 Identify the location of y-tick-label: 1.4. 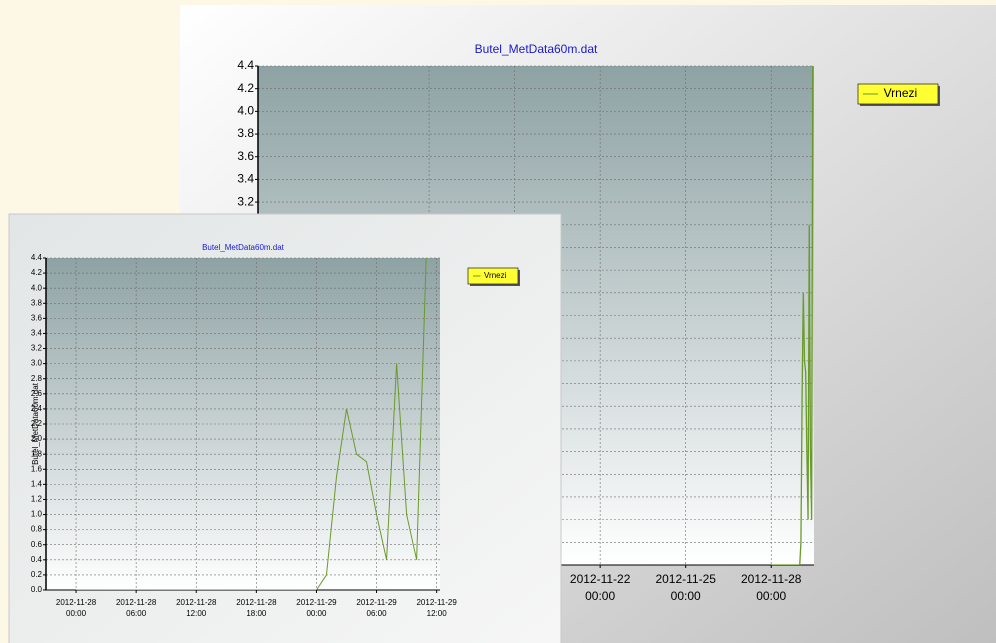
(37, 483).